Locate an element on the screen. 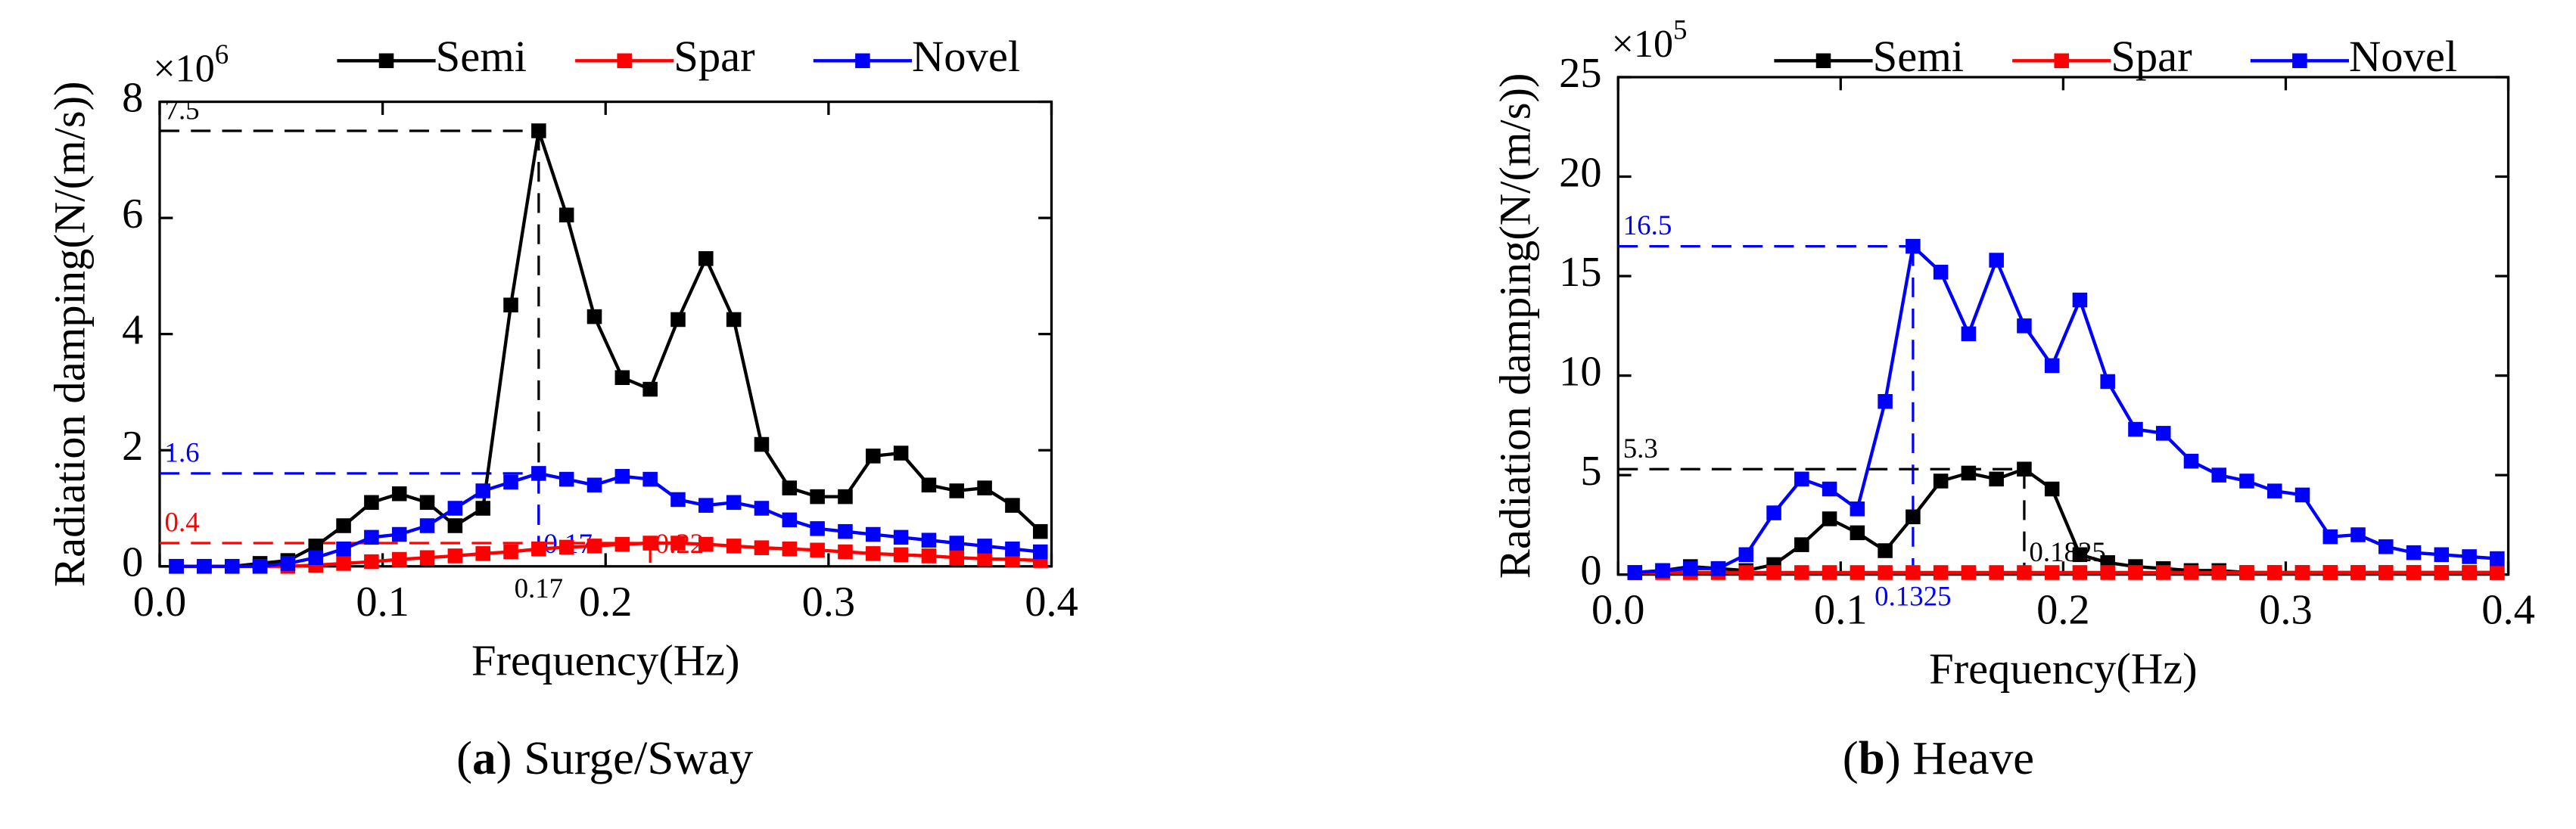 This screenshot has height=829, width=2576. caption: (a) Surge/Sway is located at coordinates (605, 758).